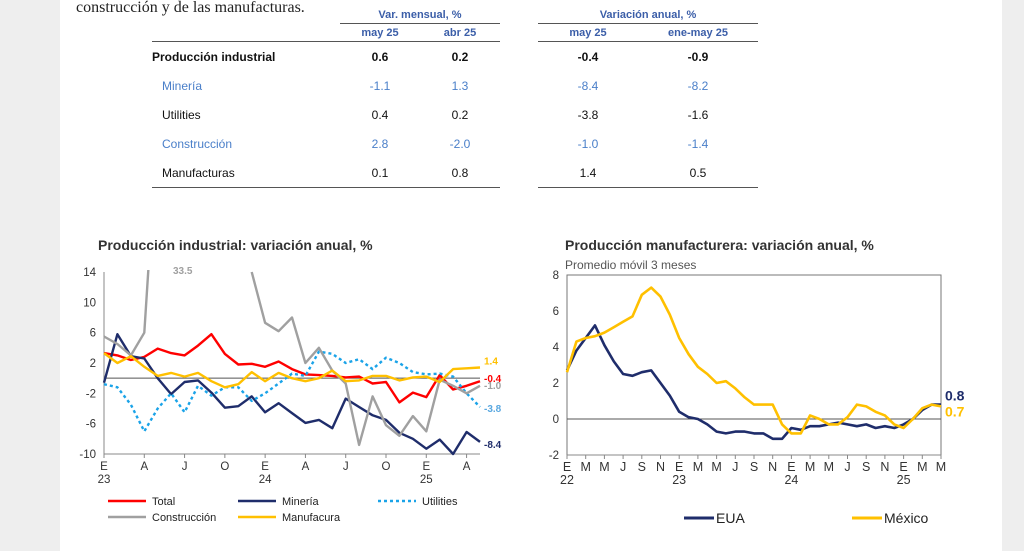 The height and width of the screenshot is (551, 1024). Describe the element at coordinates (91, 394) in the screenshot. I see `y-tick-label: -2` at that location.